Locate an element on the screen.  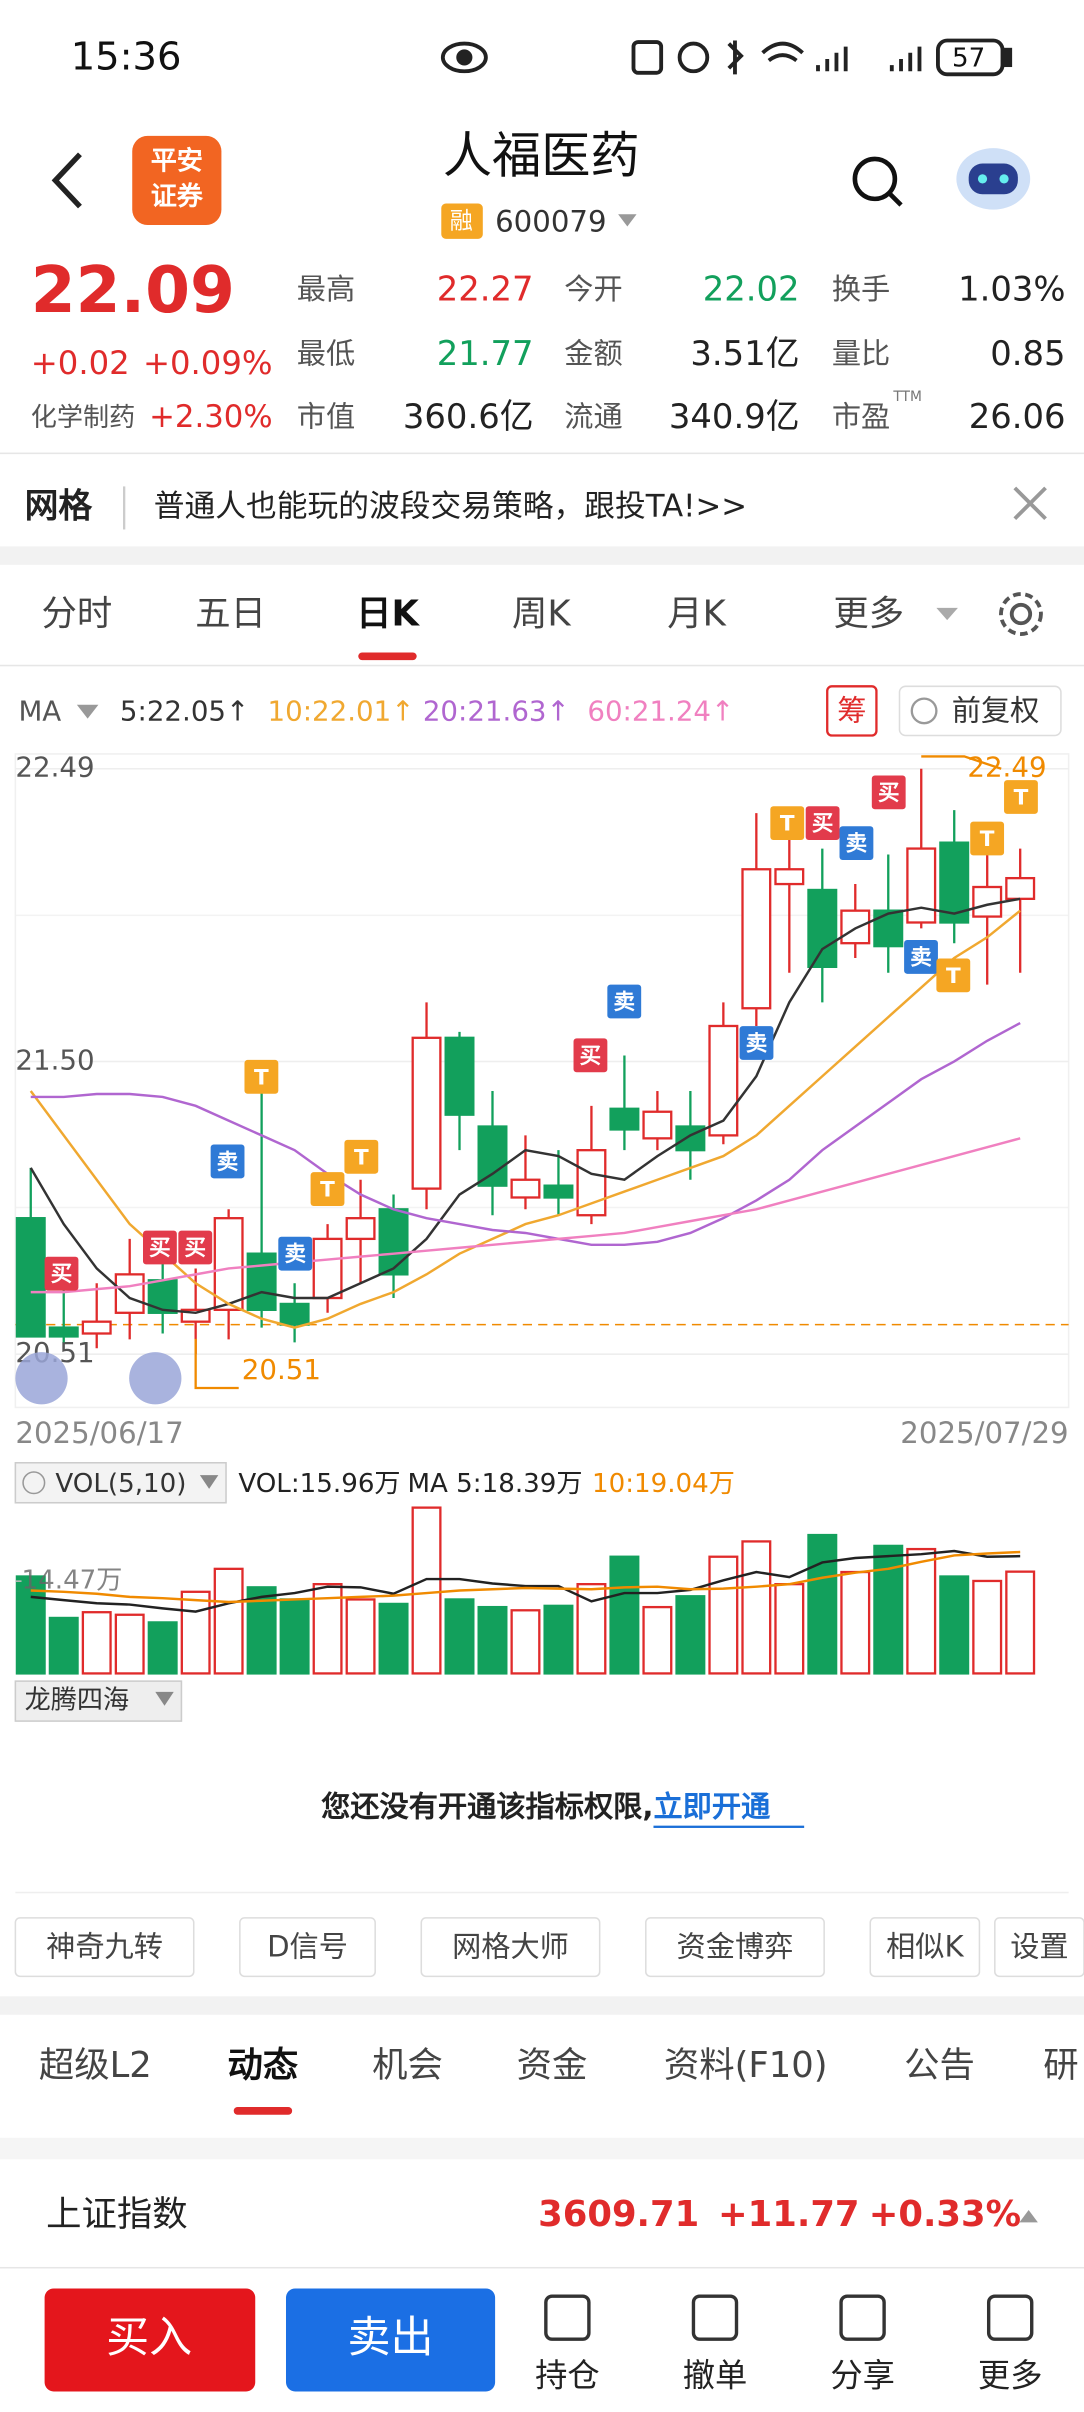
period-tab: 分时 is located at coordinates (77, 614).